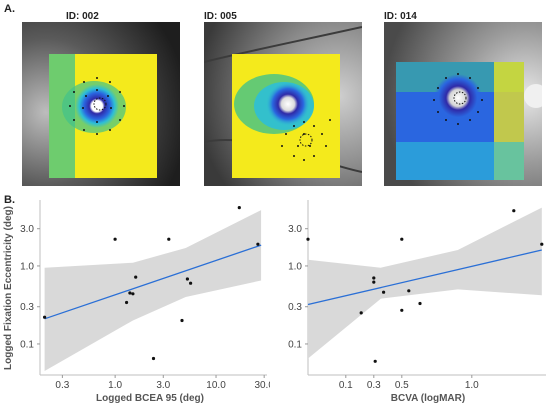 This screenshot has width=550, height=411. What do you see at coordinates (346, 385) in the screenshot?
I see `x-tick-label: 0.1` at bounding box center [346, 385].